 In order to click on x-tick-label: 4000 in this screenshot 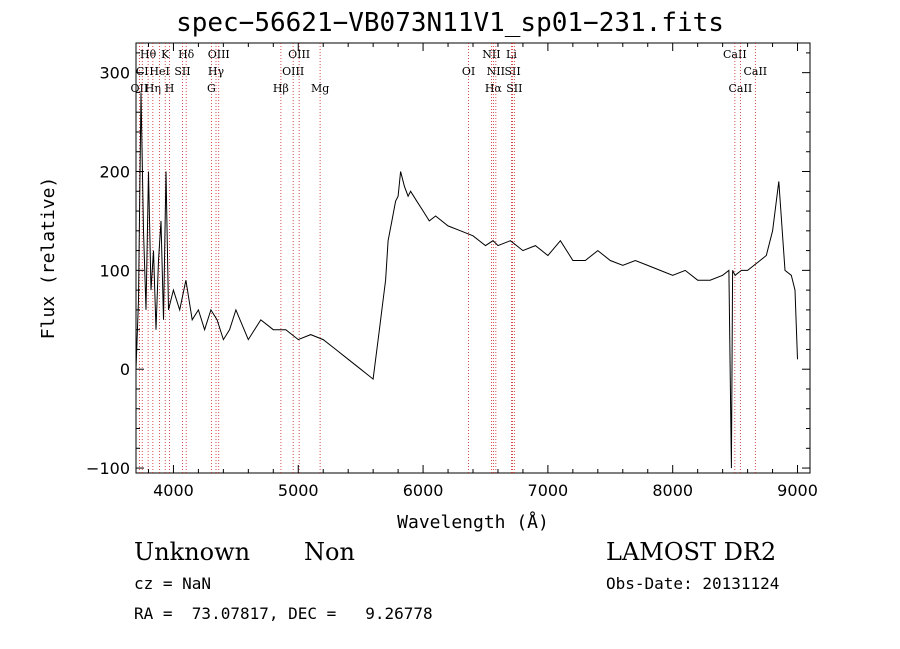, I will do `click(173, 490)`.